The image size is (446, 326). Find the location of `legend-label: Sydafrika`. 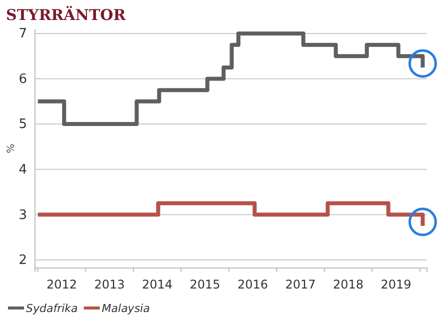

legend-label: Sydafrika is located at coordinates (52, 308).